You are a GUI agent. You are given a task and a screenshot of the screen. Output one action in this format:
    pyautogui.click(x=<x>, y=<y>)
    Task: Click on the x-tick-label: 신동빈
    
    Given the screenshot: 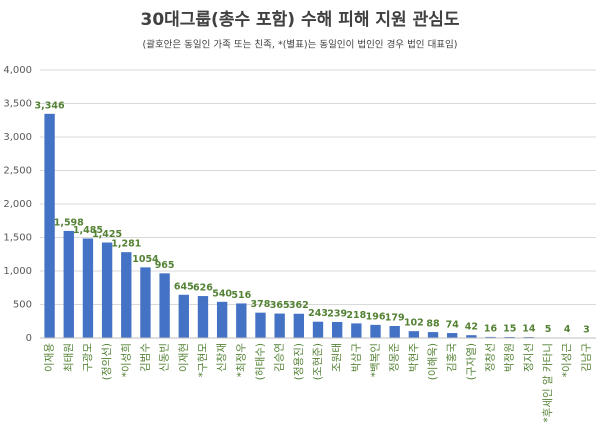 What is the action you would take?
    pyautogui.click(x=165, y=357)
    